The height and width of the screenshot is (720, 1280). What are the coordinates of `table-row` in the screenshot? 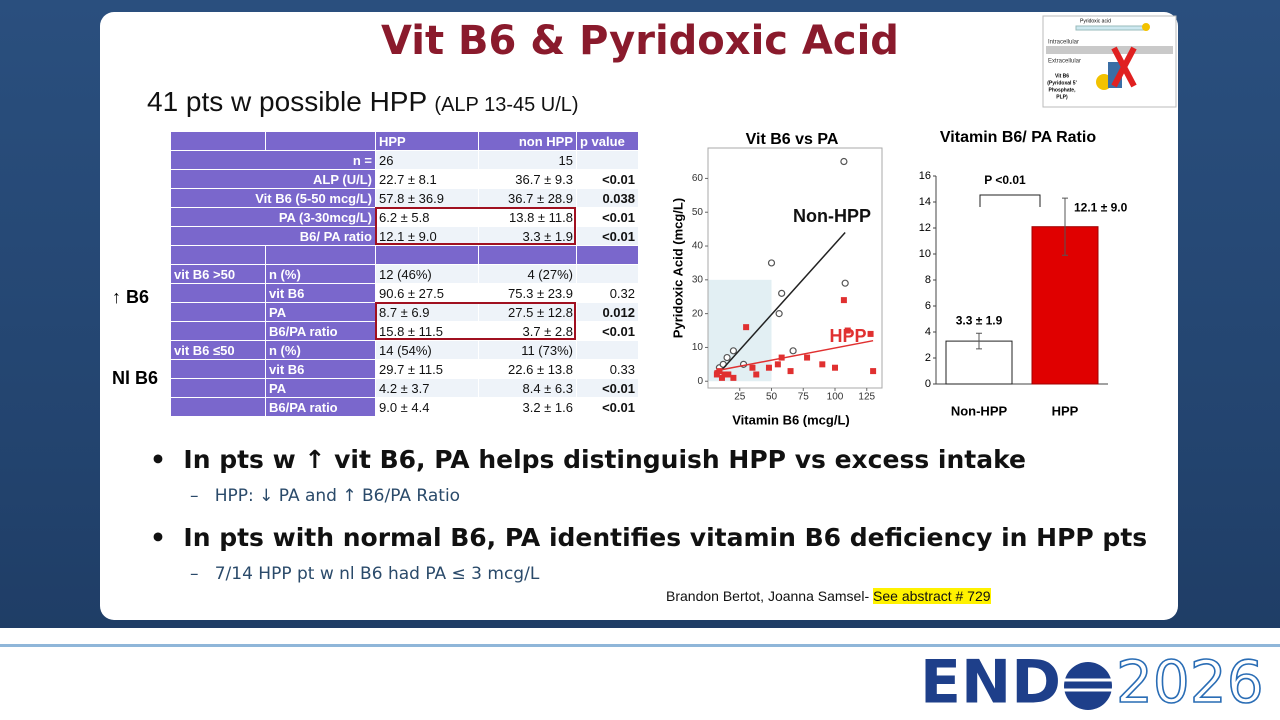 It's located at (404, 255).